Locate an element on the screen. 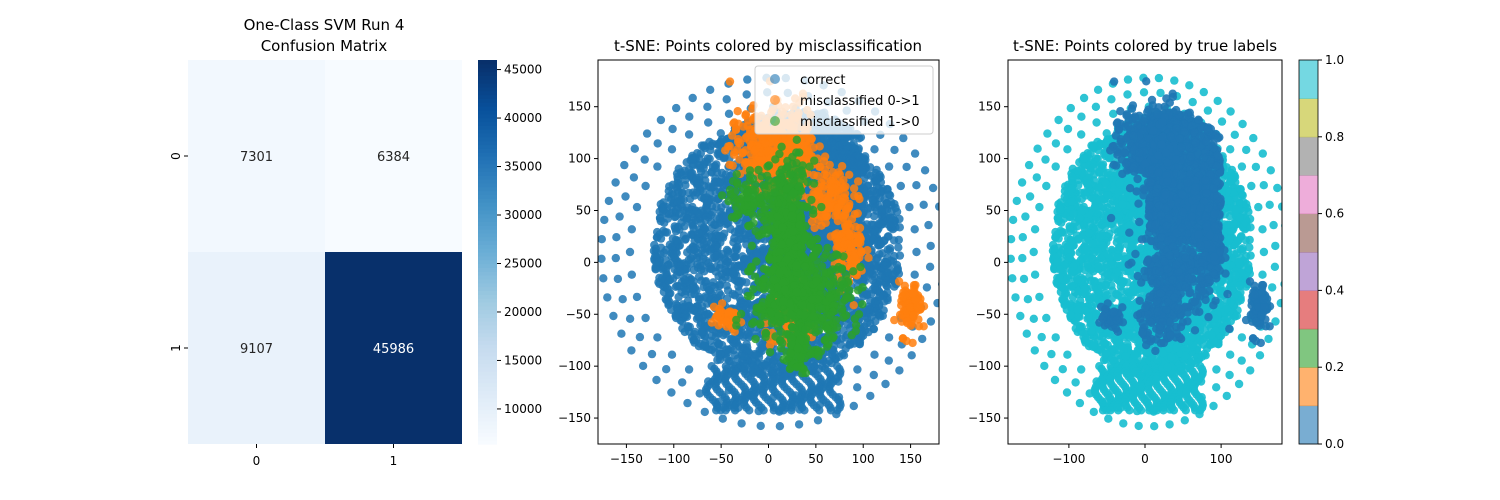 This screenshot has height=500, width=1500. colorbar-tick-label-0: 10000 is located at coordinates (523, 409).